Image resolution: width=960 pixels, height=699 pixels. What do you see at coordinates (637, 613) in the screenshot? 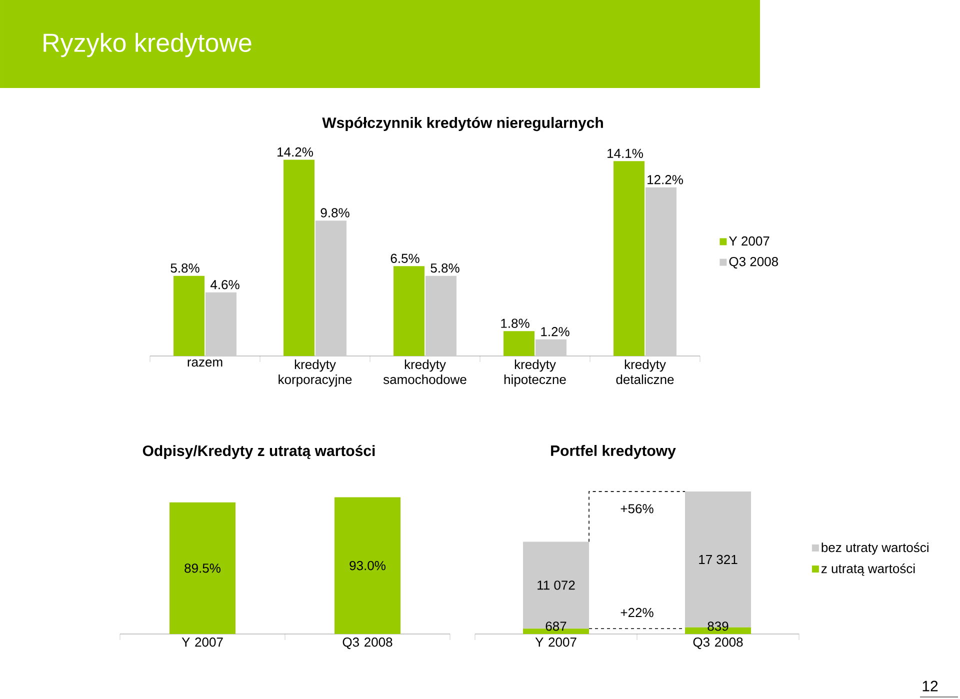
I see `annotation: +22%` at bounding box center [637, 613].